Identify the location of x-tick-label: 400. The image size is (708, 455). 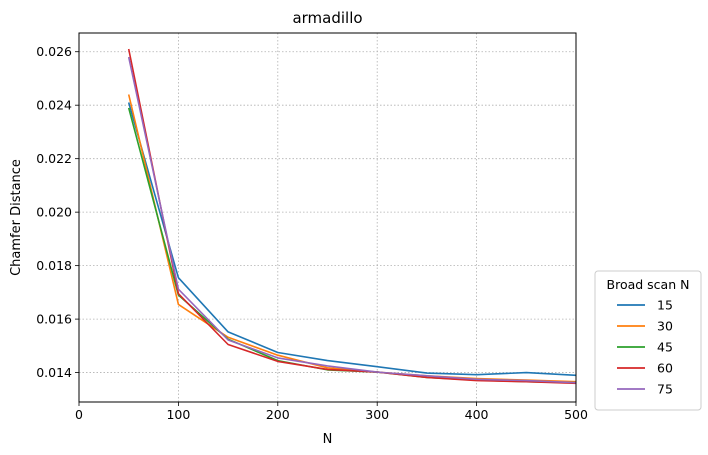
(477, 414).